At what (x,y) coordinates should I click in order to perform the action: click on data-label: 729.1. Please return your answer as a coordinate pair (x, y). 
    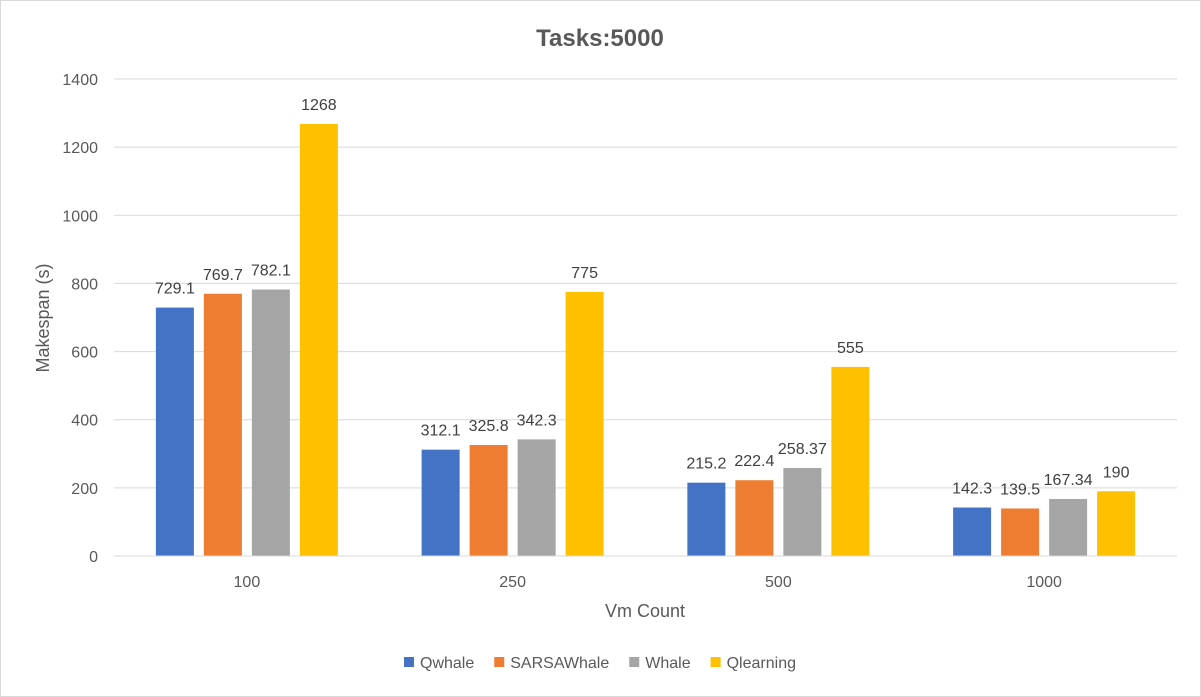
    Looking at the image, I should click on (175, 289).